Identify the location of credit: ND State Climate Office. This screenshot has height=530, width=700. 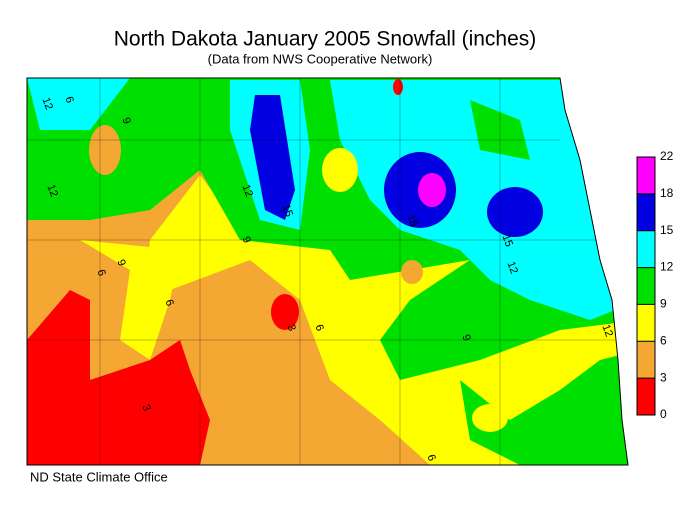
(99, 476).